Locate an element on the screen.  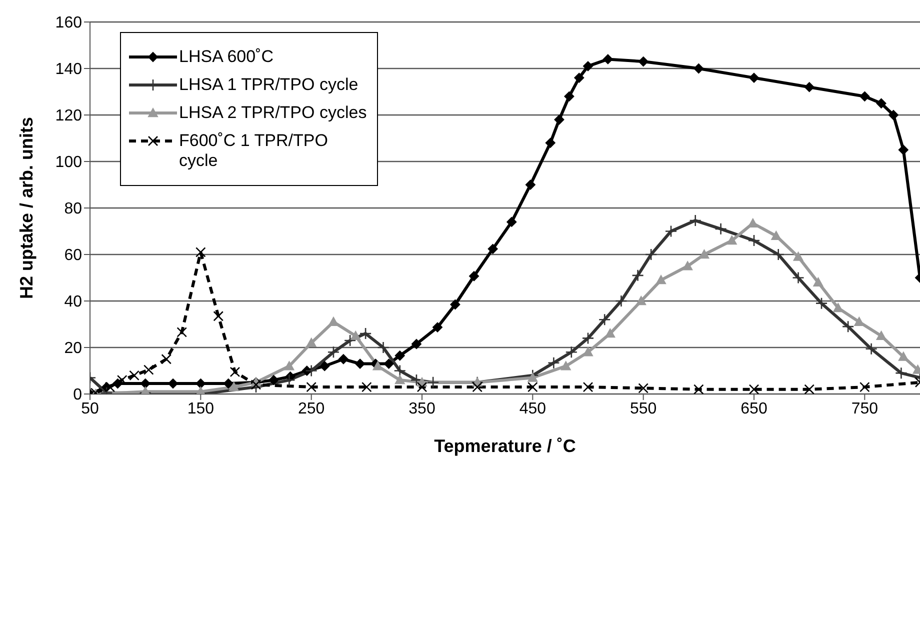
y-tick-label: 100 is located at coordinates (68, 163).